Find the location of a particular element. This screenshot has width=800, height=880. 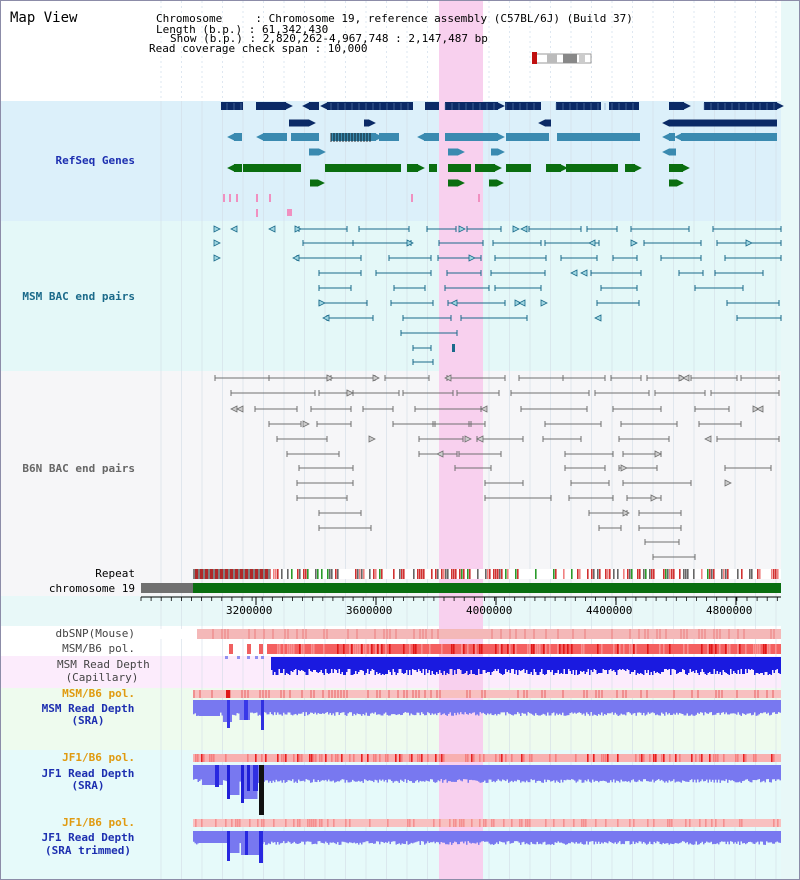

track-label-chromosome: chromosome 19 is located at coordinates (91, 588).